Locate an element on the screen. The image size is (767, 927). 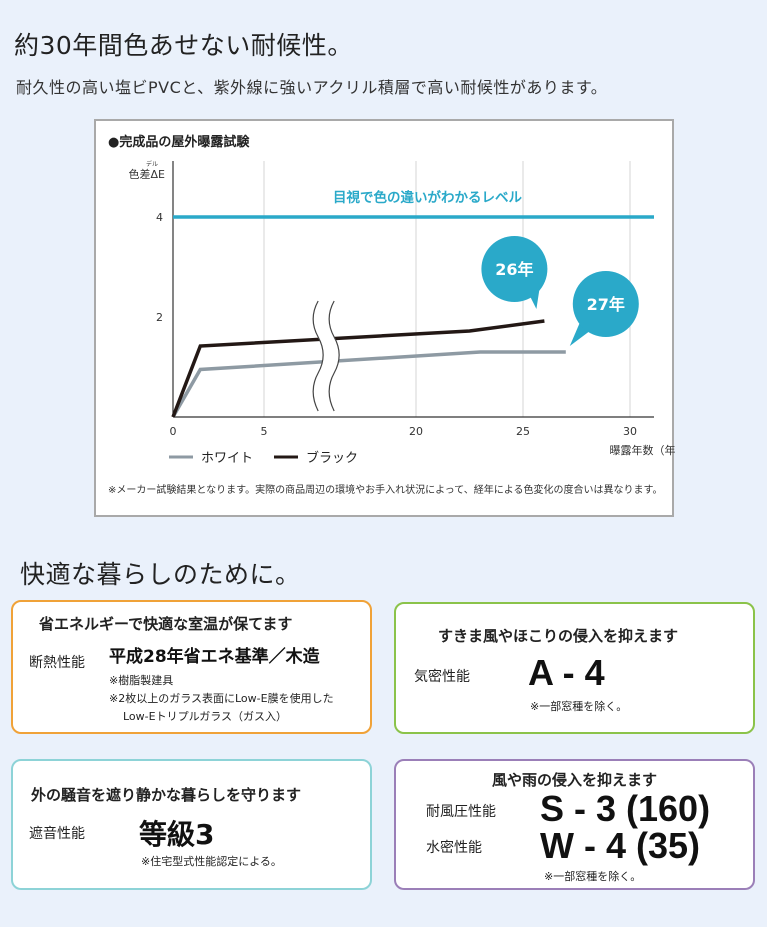
x-tick-label-4: 30 is located at coordinates (630, 431).